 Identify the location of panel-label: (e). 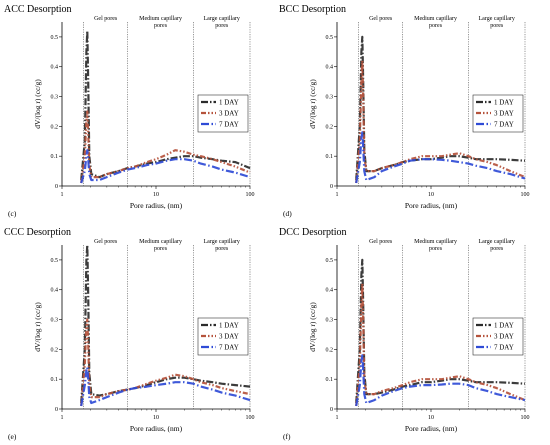
(12, 436).